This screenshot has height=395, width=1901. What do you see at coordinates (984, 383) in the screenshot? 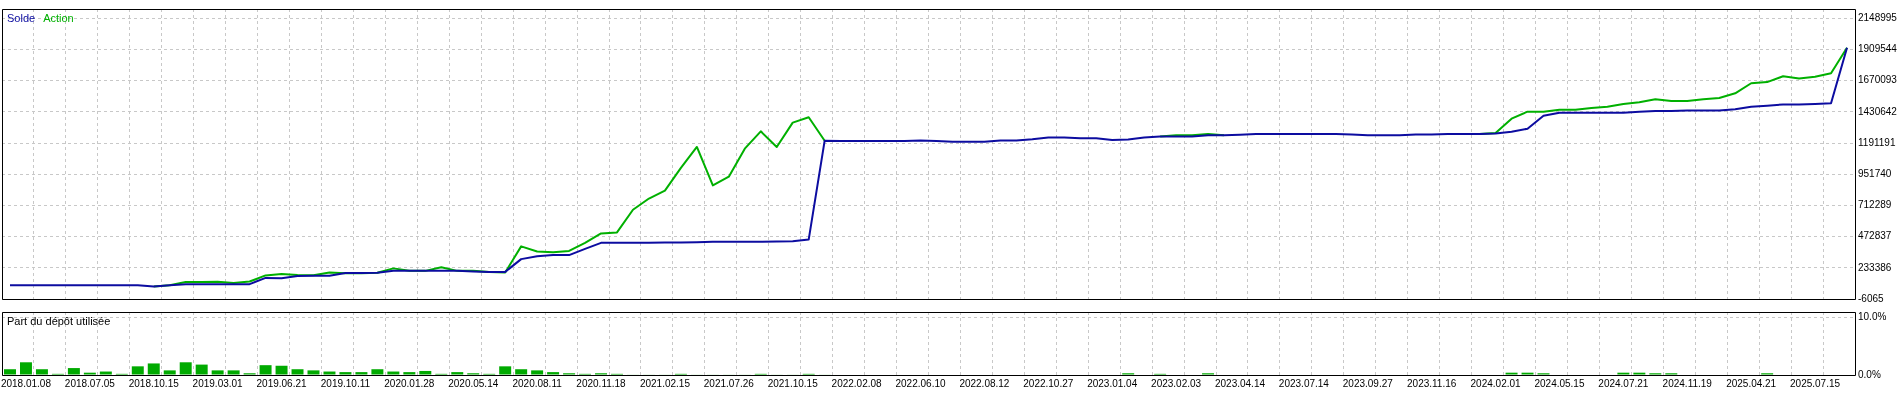
I see `x-tick-label: 2022.08.12` at bounding box center [984, 383].